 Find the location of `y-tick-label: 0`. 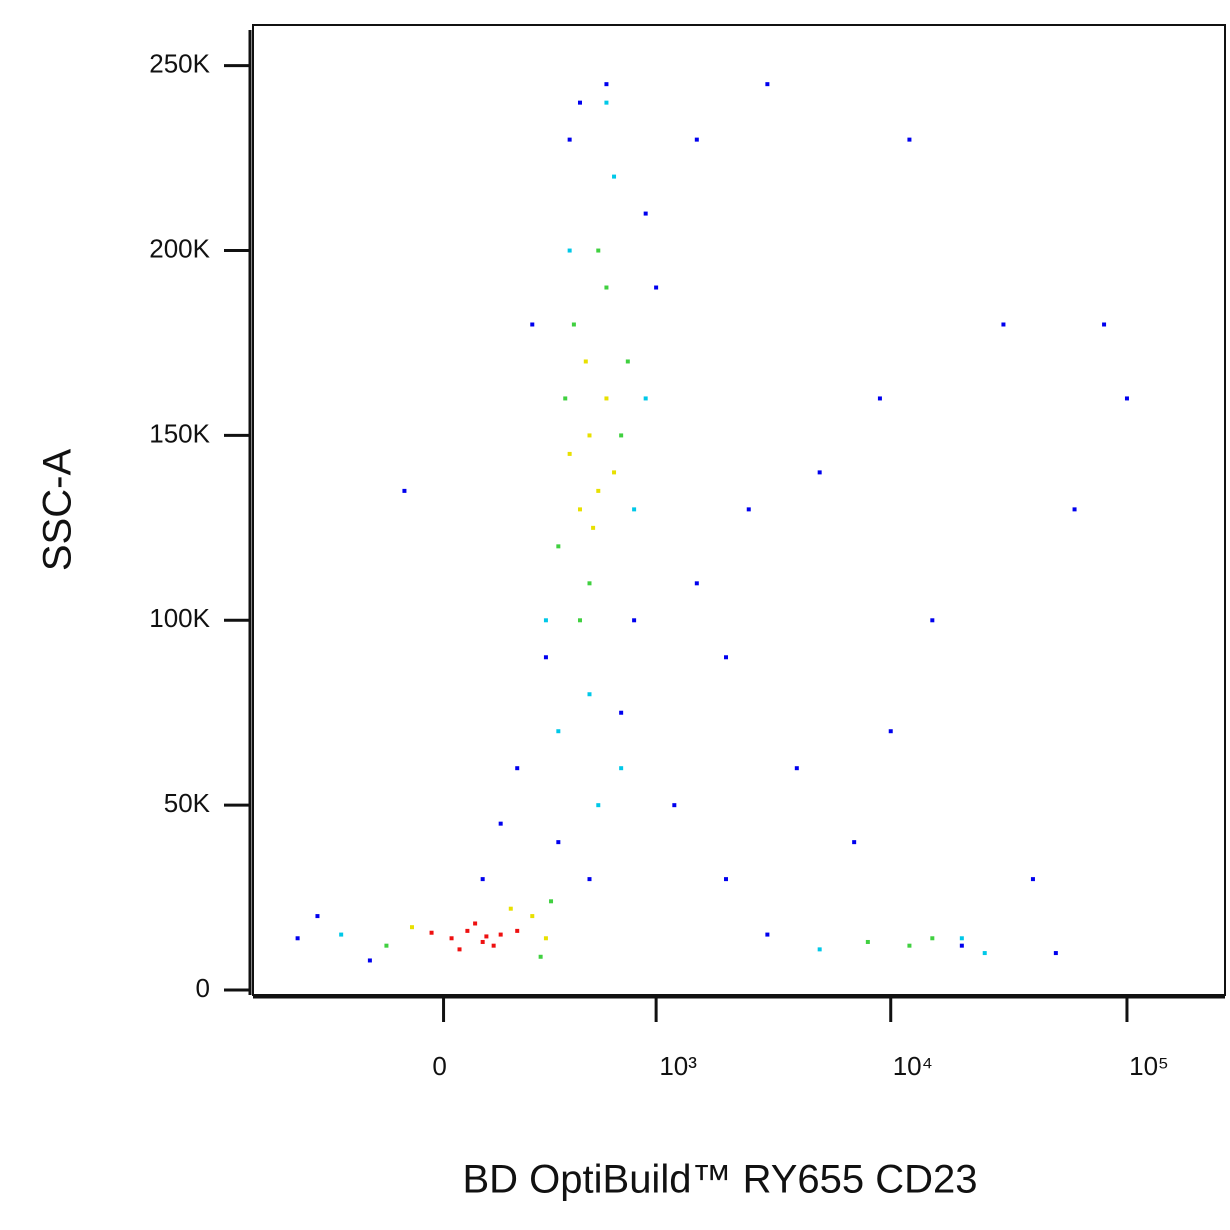

y-tick-label: 0 is located at coordinates (203, 988).